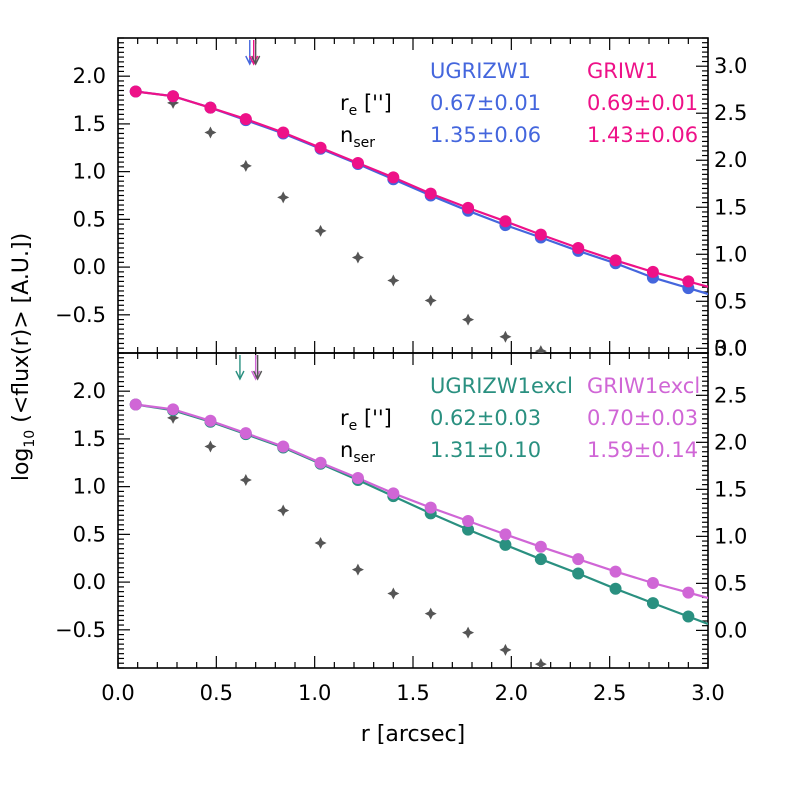 Image resolution: width=789 pixels, height=789 pixels. I want to click on bottom-nser-label: nser, so click(357, 452).